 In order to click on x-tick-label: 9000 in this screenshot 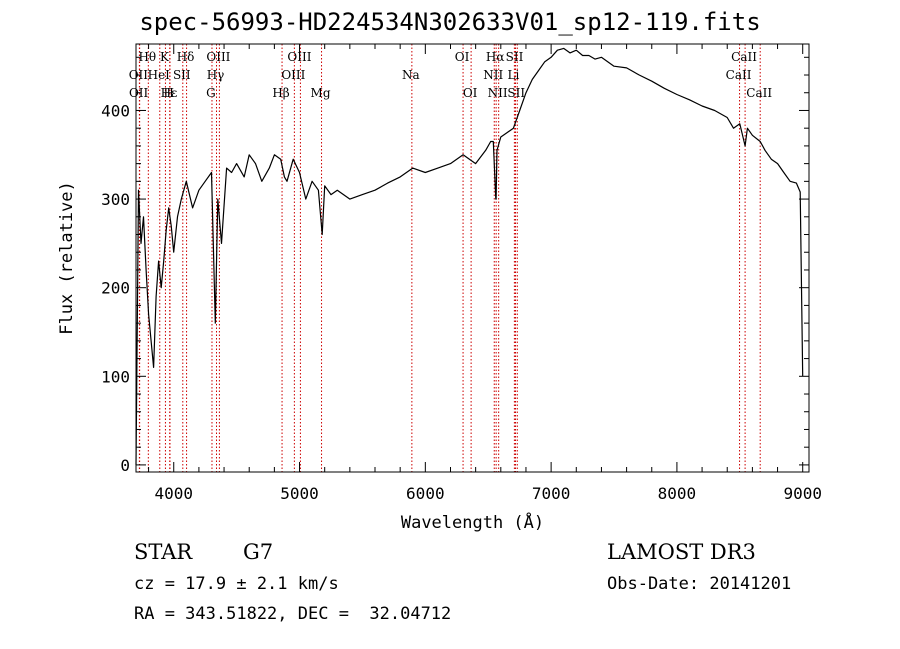, I will do `click(802, 493)`.